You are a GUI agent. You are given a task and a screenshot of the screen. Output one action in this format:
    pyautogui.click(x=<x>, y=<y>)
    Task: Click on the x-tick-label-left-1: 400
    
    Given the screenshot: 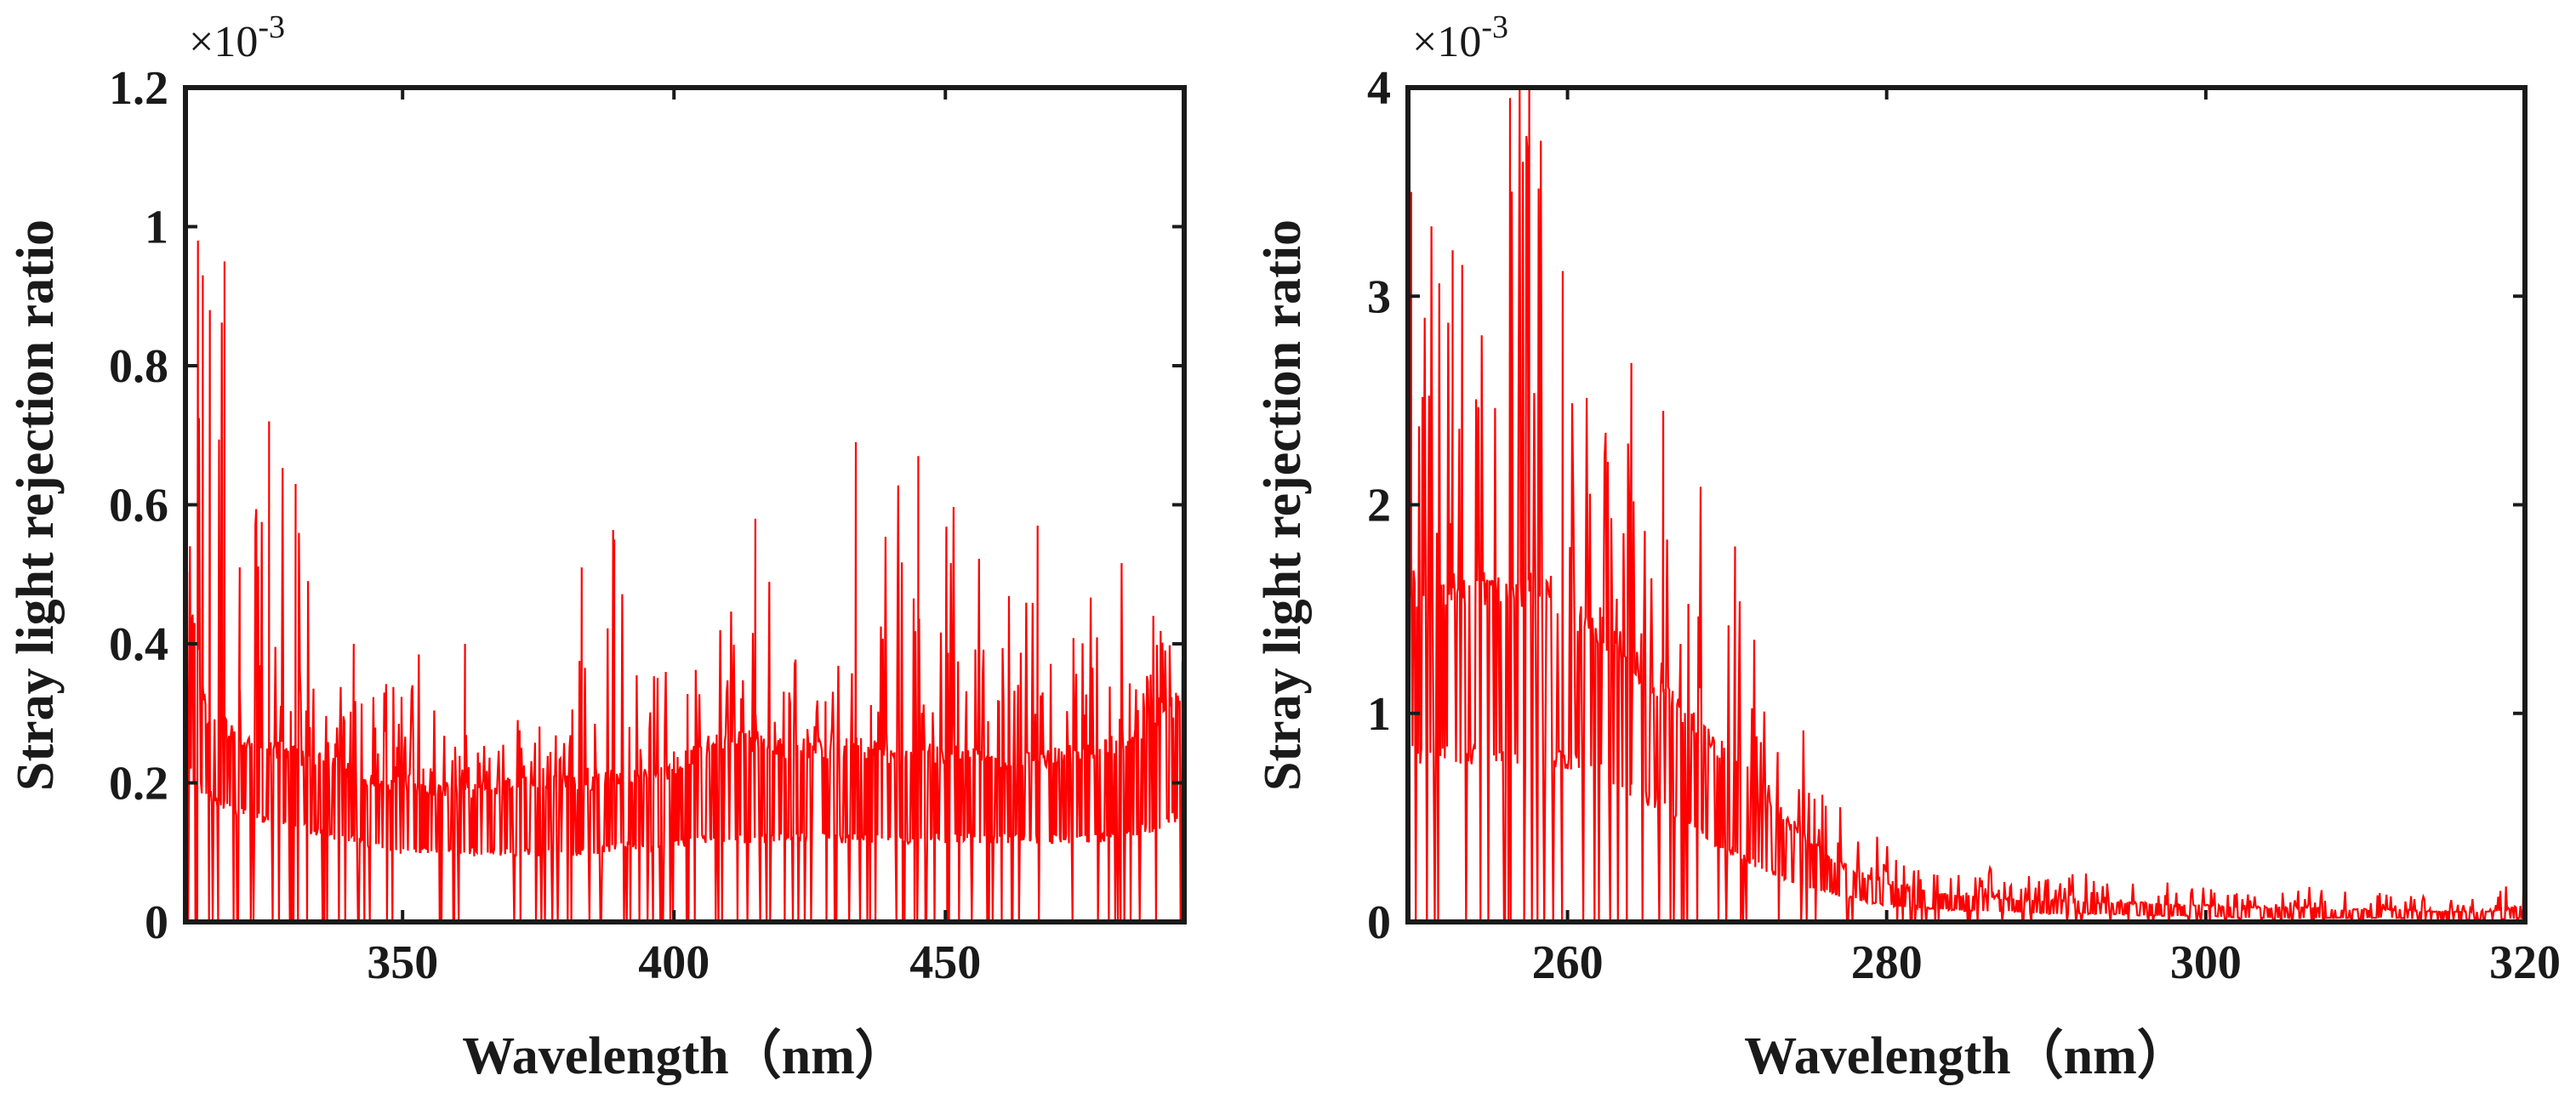 What is the action you would take?
    pyautogui.click(x=674, y=962)
    